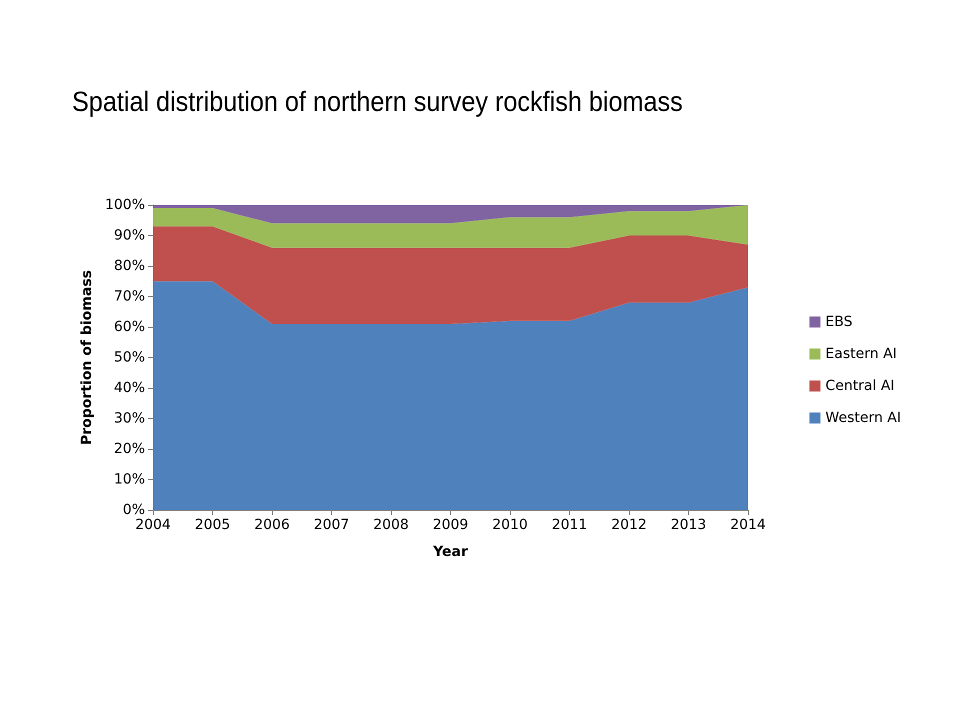  I want to click on x-tick-label: 2011, so click(570, 525).